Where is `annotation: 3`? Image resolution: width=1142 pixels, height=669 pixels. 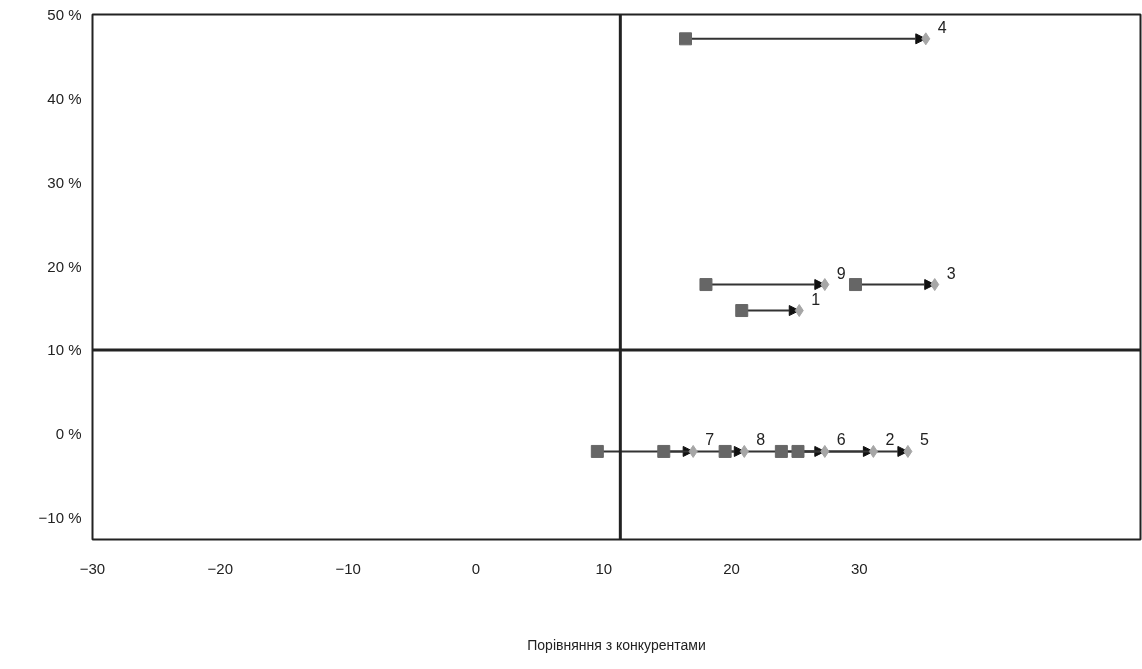 annotation: 3 is located at coordinates (951, 273).